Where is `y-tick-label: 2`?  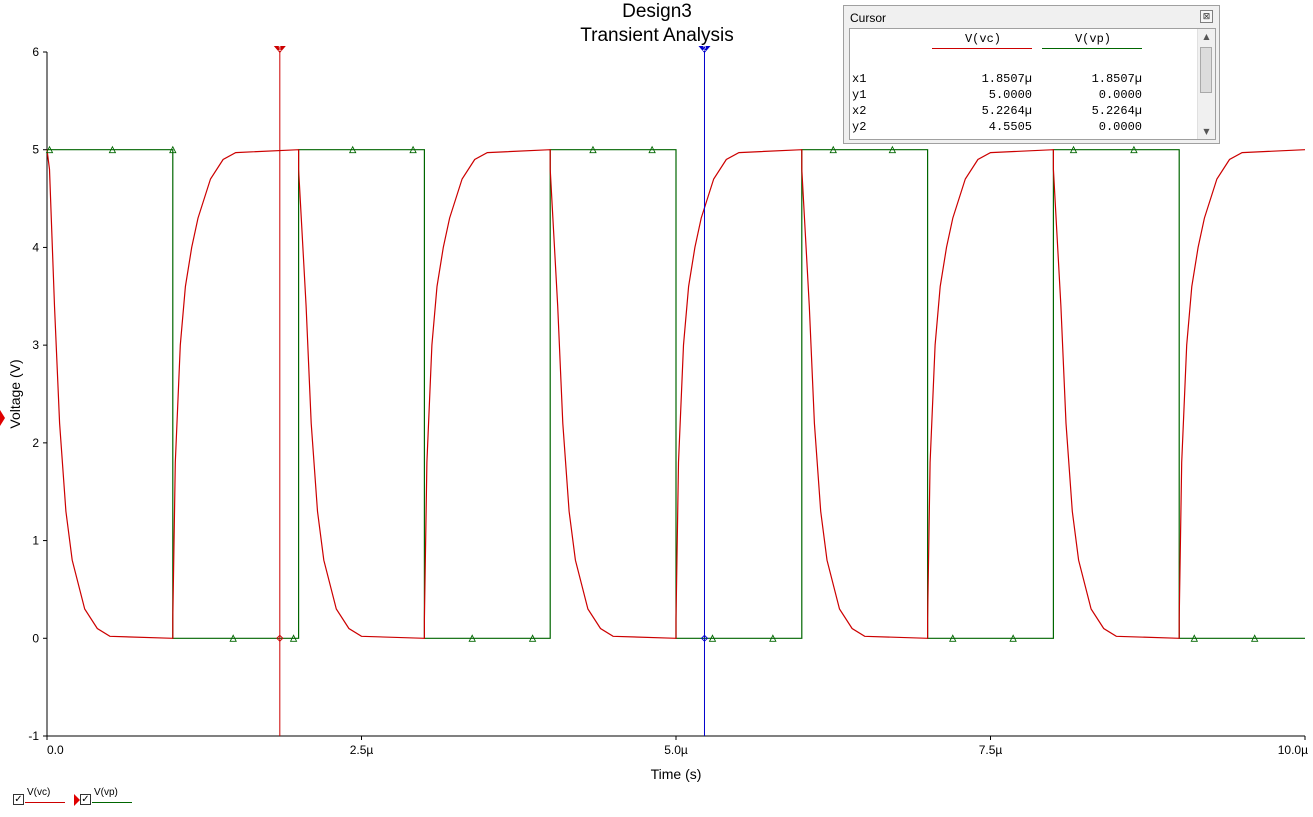 y-tick-label: 2 is located at coordinates (35, 443).